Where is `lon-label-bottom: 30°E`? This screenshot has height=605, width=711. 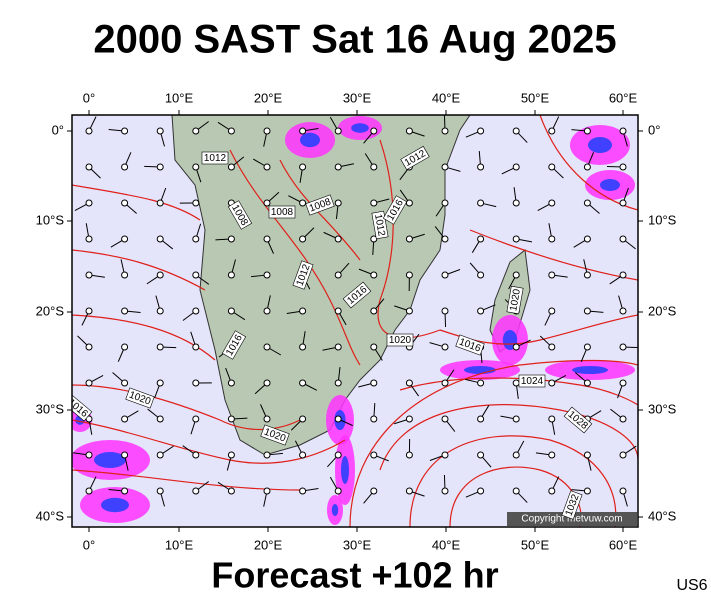 lon-label-bottom: 30°E is located at coordinates (357, 544).